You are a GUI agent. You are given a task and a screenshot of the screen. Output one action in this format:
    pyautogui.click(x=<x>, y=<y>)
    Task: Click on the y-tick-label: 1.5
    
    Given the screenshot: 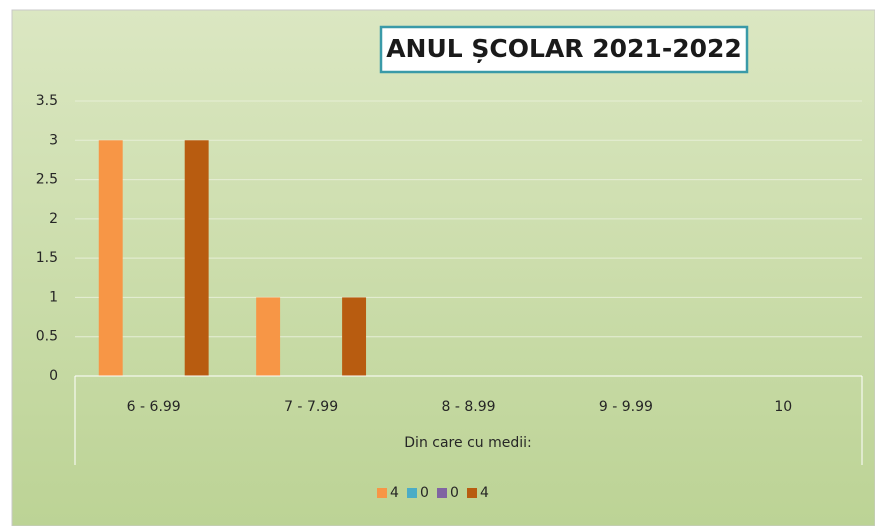 What is the action you would take?
    pyautogui.click(x=47, y=258)
    